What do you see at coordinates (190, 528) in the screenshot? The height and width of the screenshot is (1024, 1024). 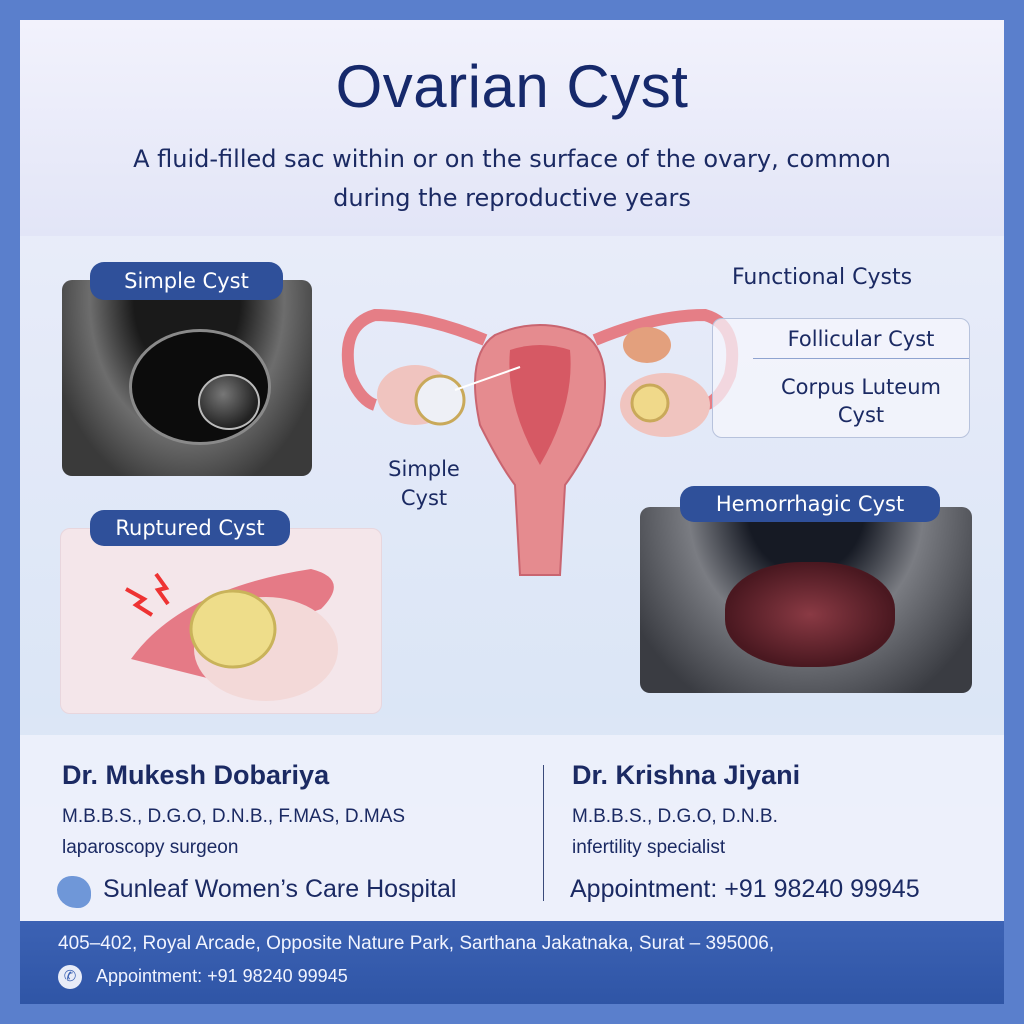 I see `ruptured-cyst-label: Ruptured Cyst` at bounding box center [190, 528].